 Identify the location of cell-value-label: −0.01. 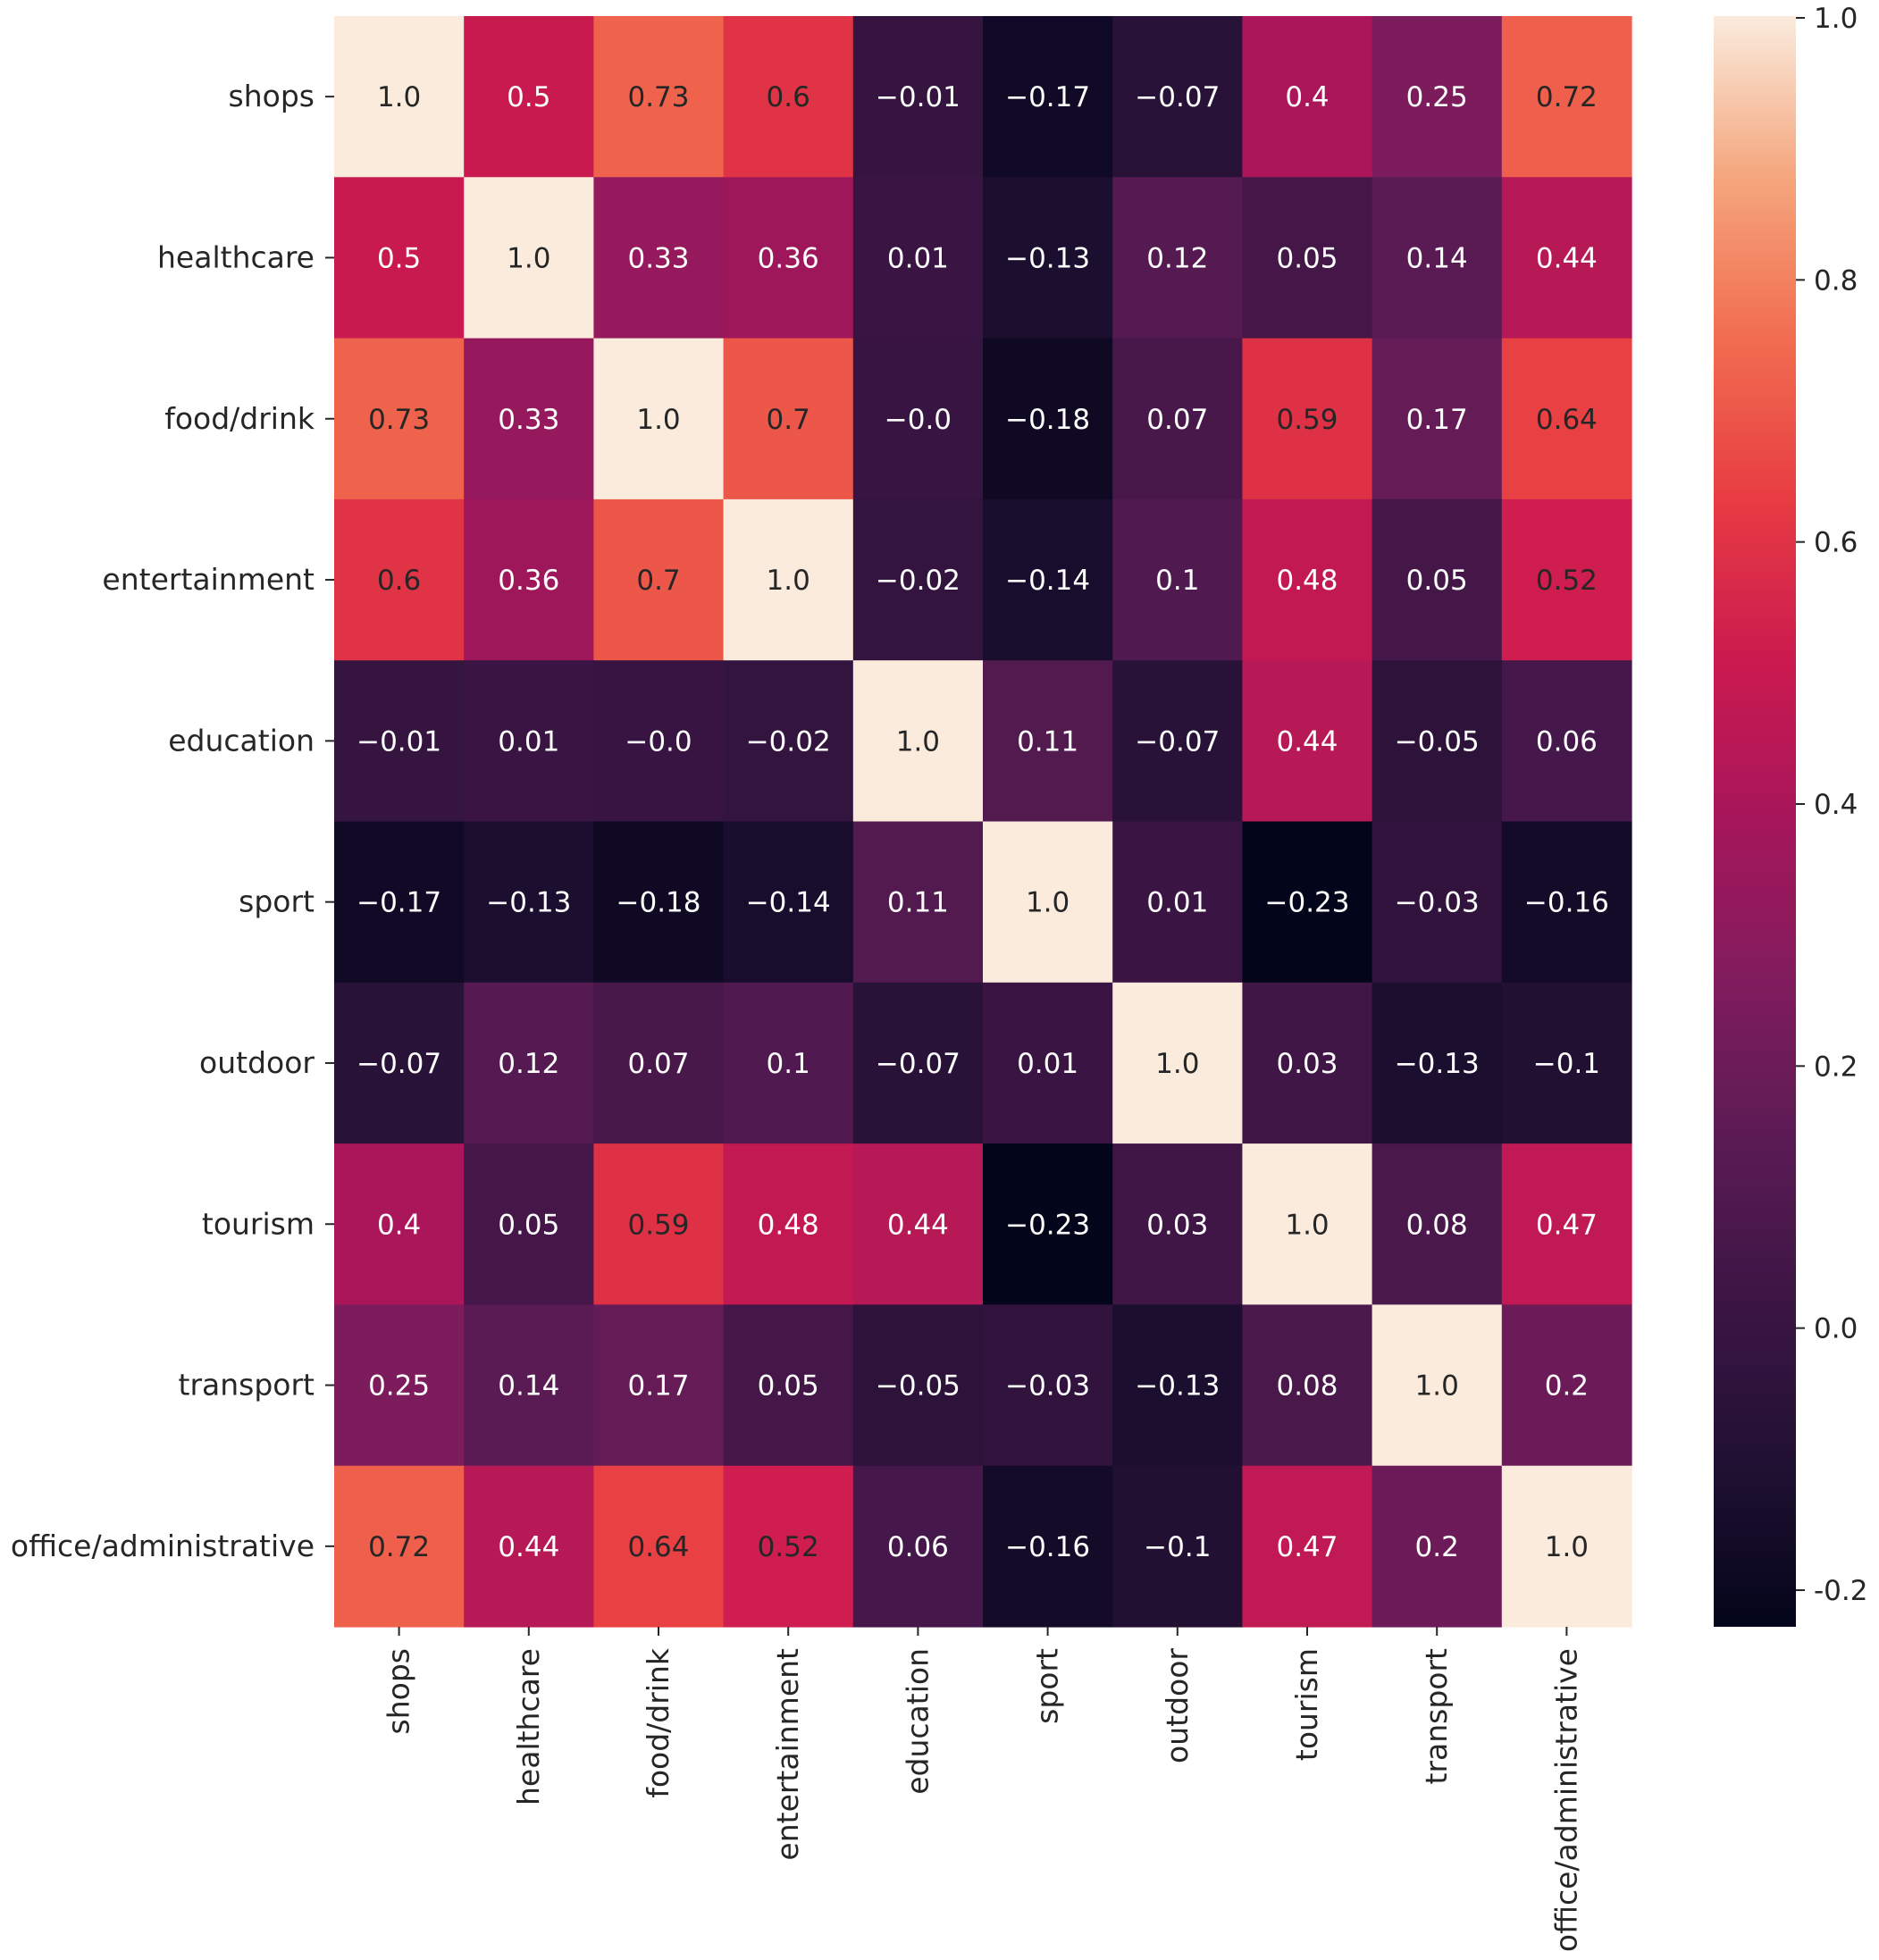
(399, 741).